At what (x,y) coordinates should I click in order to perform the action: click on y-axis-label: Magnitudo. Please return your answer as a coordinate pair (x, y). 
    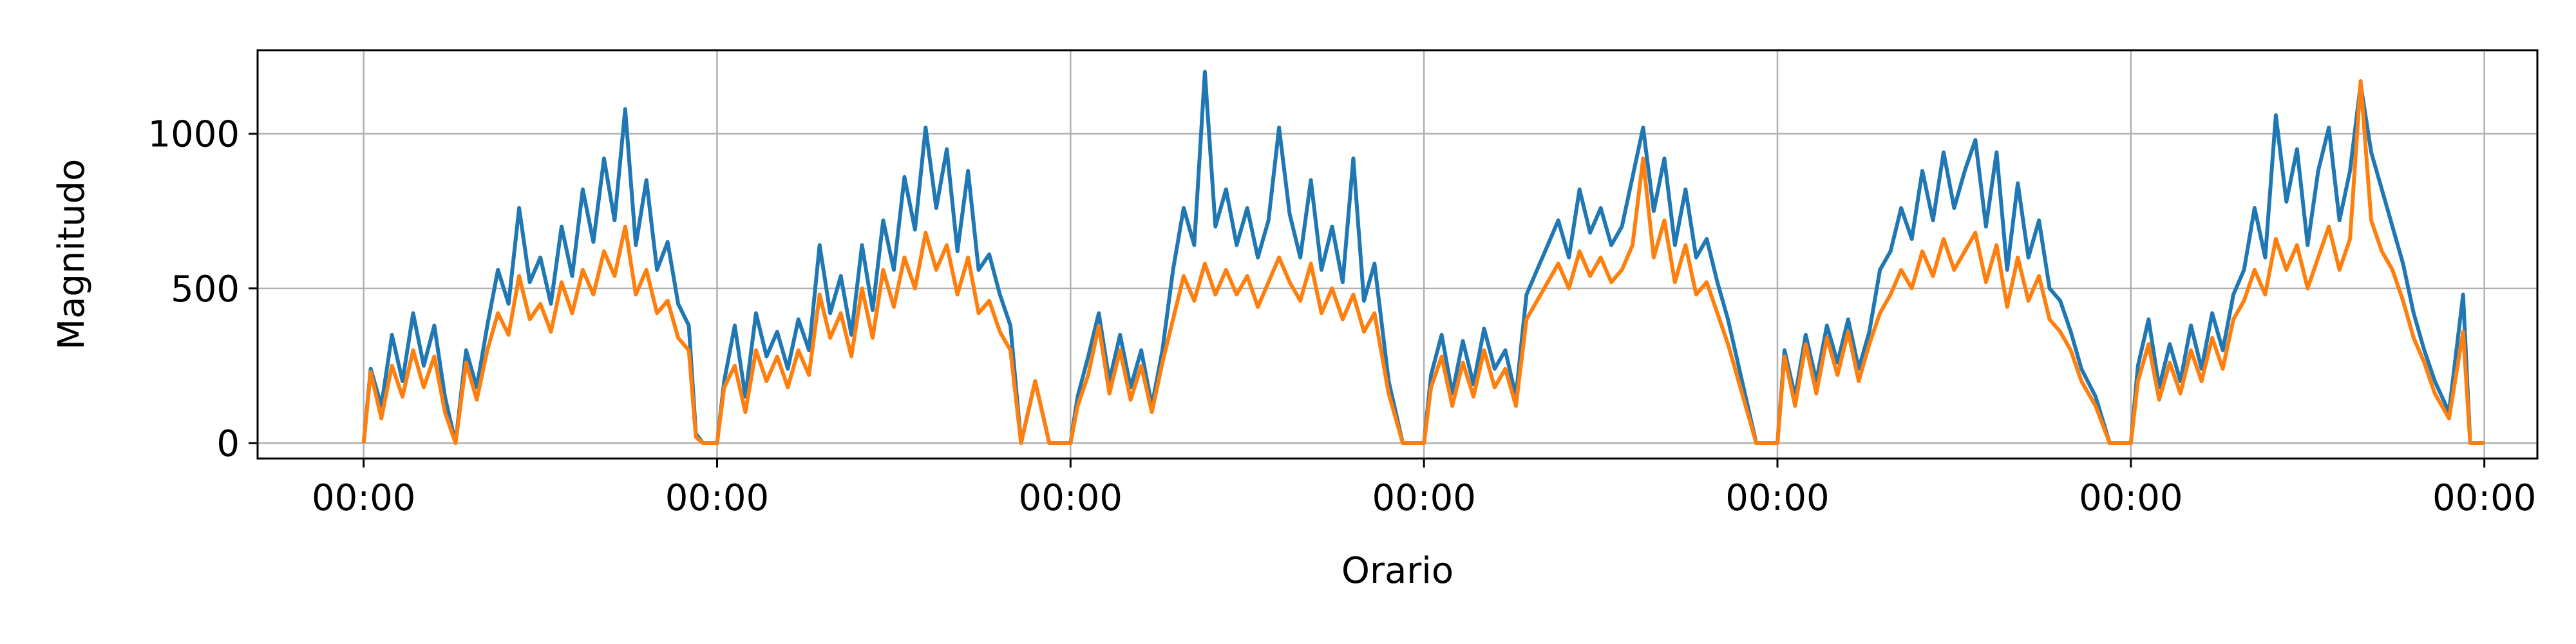
    Looking at the image, I should click on (72, 255).